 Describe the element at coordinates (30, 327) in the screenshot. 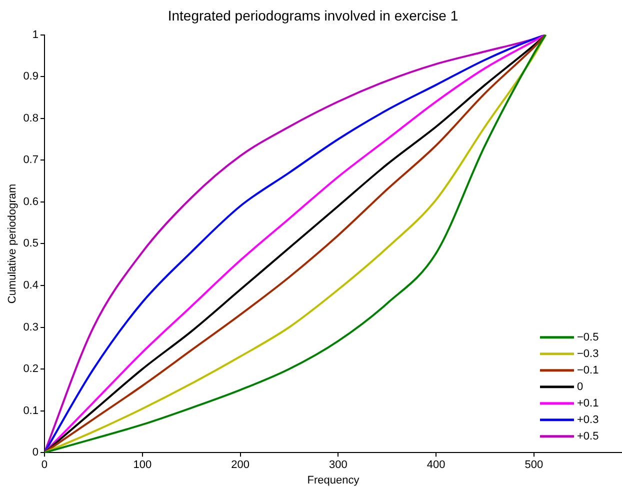

I see `y-tick-label: 0.3` at that location.